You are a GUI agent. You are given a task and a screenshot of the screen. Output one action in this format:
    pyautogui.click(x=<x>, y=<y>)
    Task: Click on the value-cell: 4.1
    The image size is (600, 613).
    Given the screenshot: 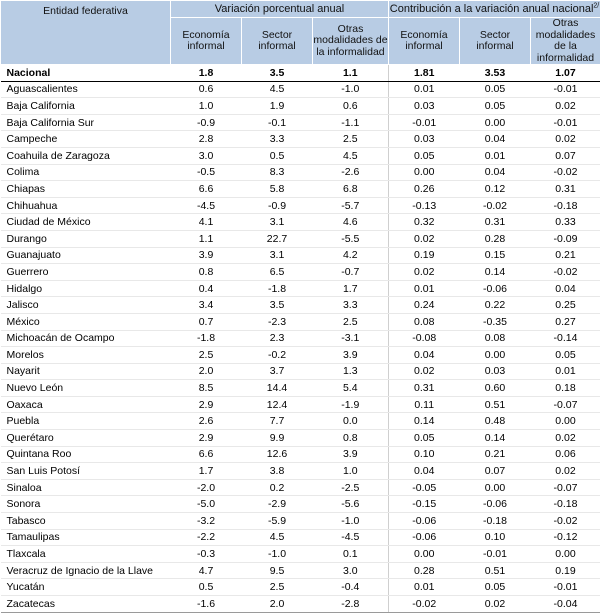 What is the action you would take?
    pyautogui.click(x=206, y=222)
    